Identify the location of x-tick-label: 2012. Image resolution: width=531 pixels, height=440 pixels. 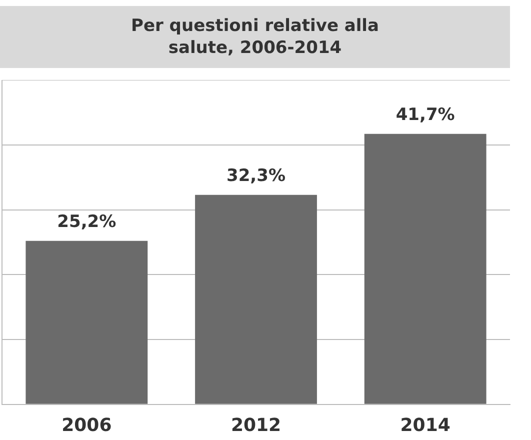
(256, 425).